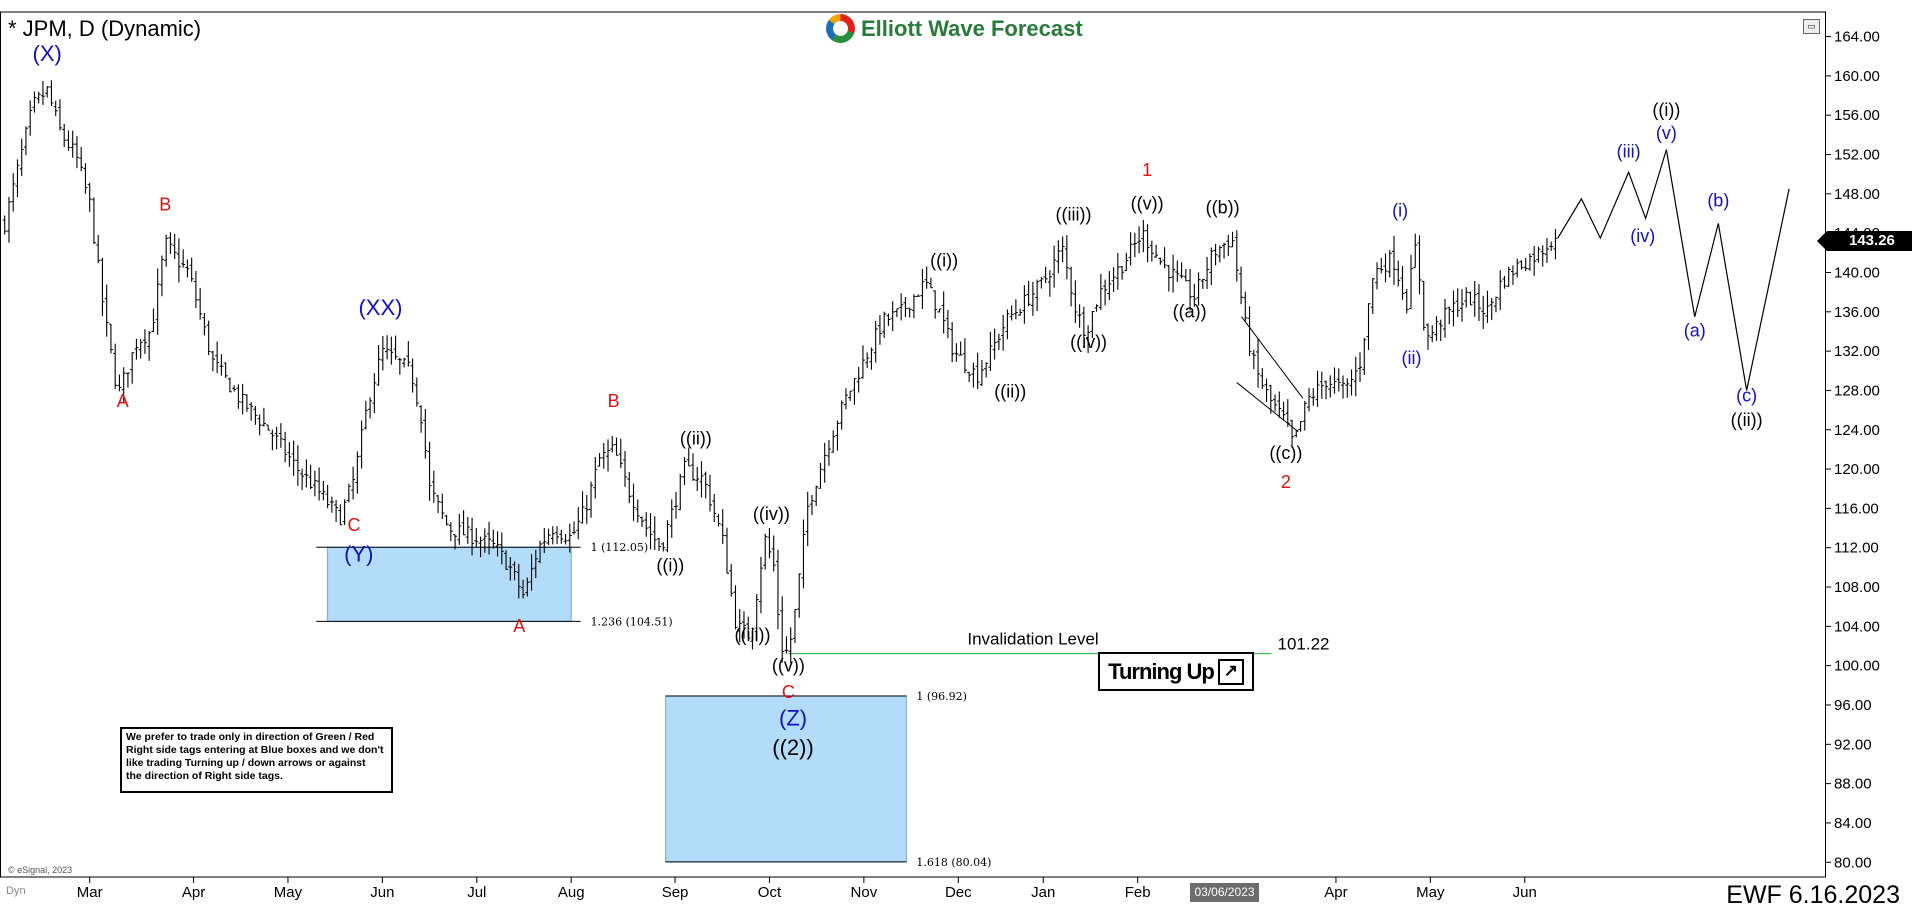  I want to click on copyright-text: © eSignal, 2023, so click(40, 870).